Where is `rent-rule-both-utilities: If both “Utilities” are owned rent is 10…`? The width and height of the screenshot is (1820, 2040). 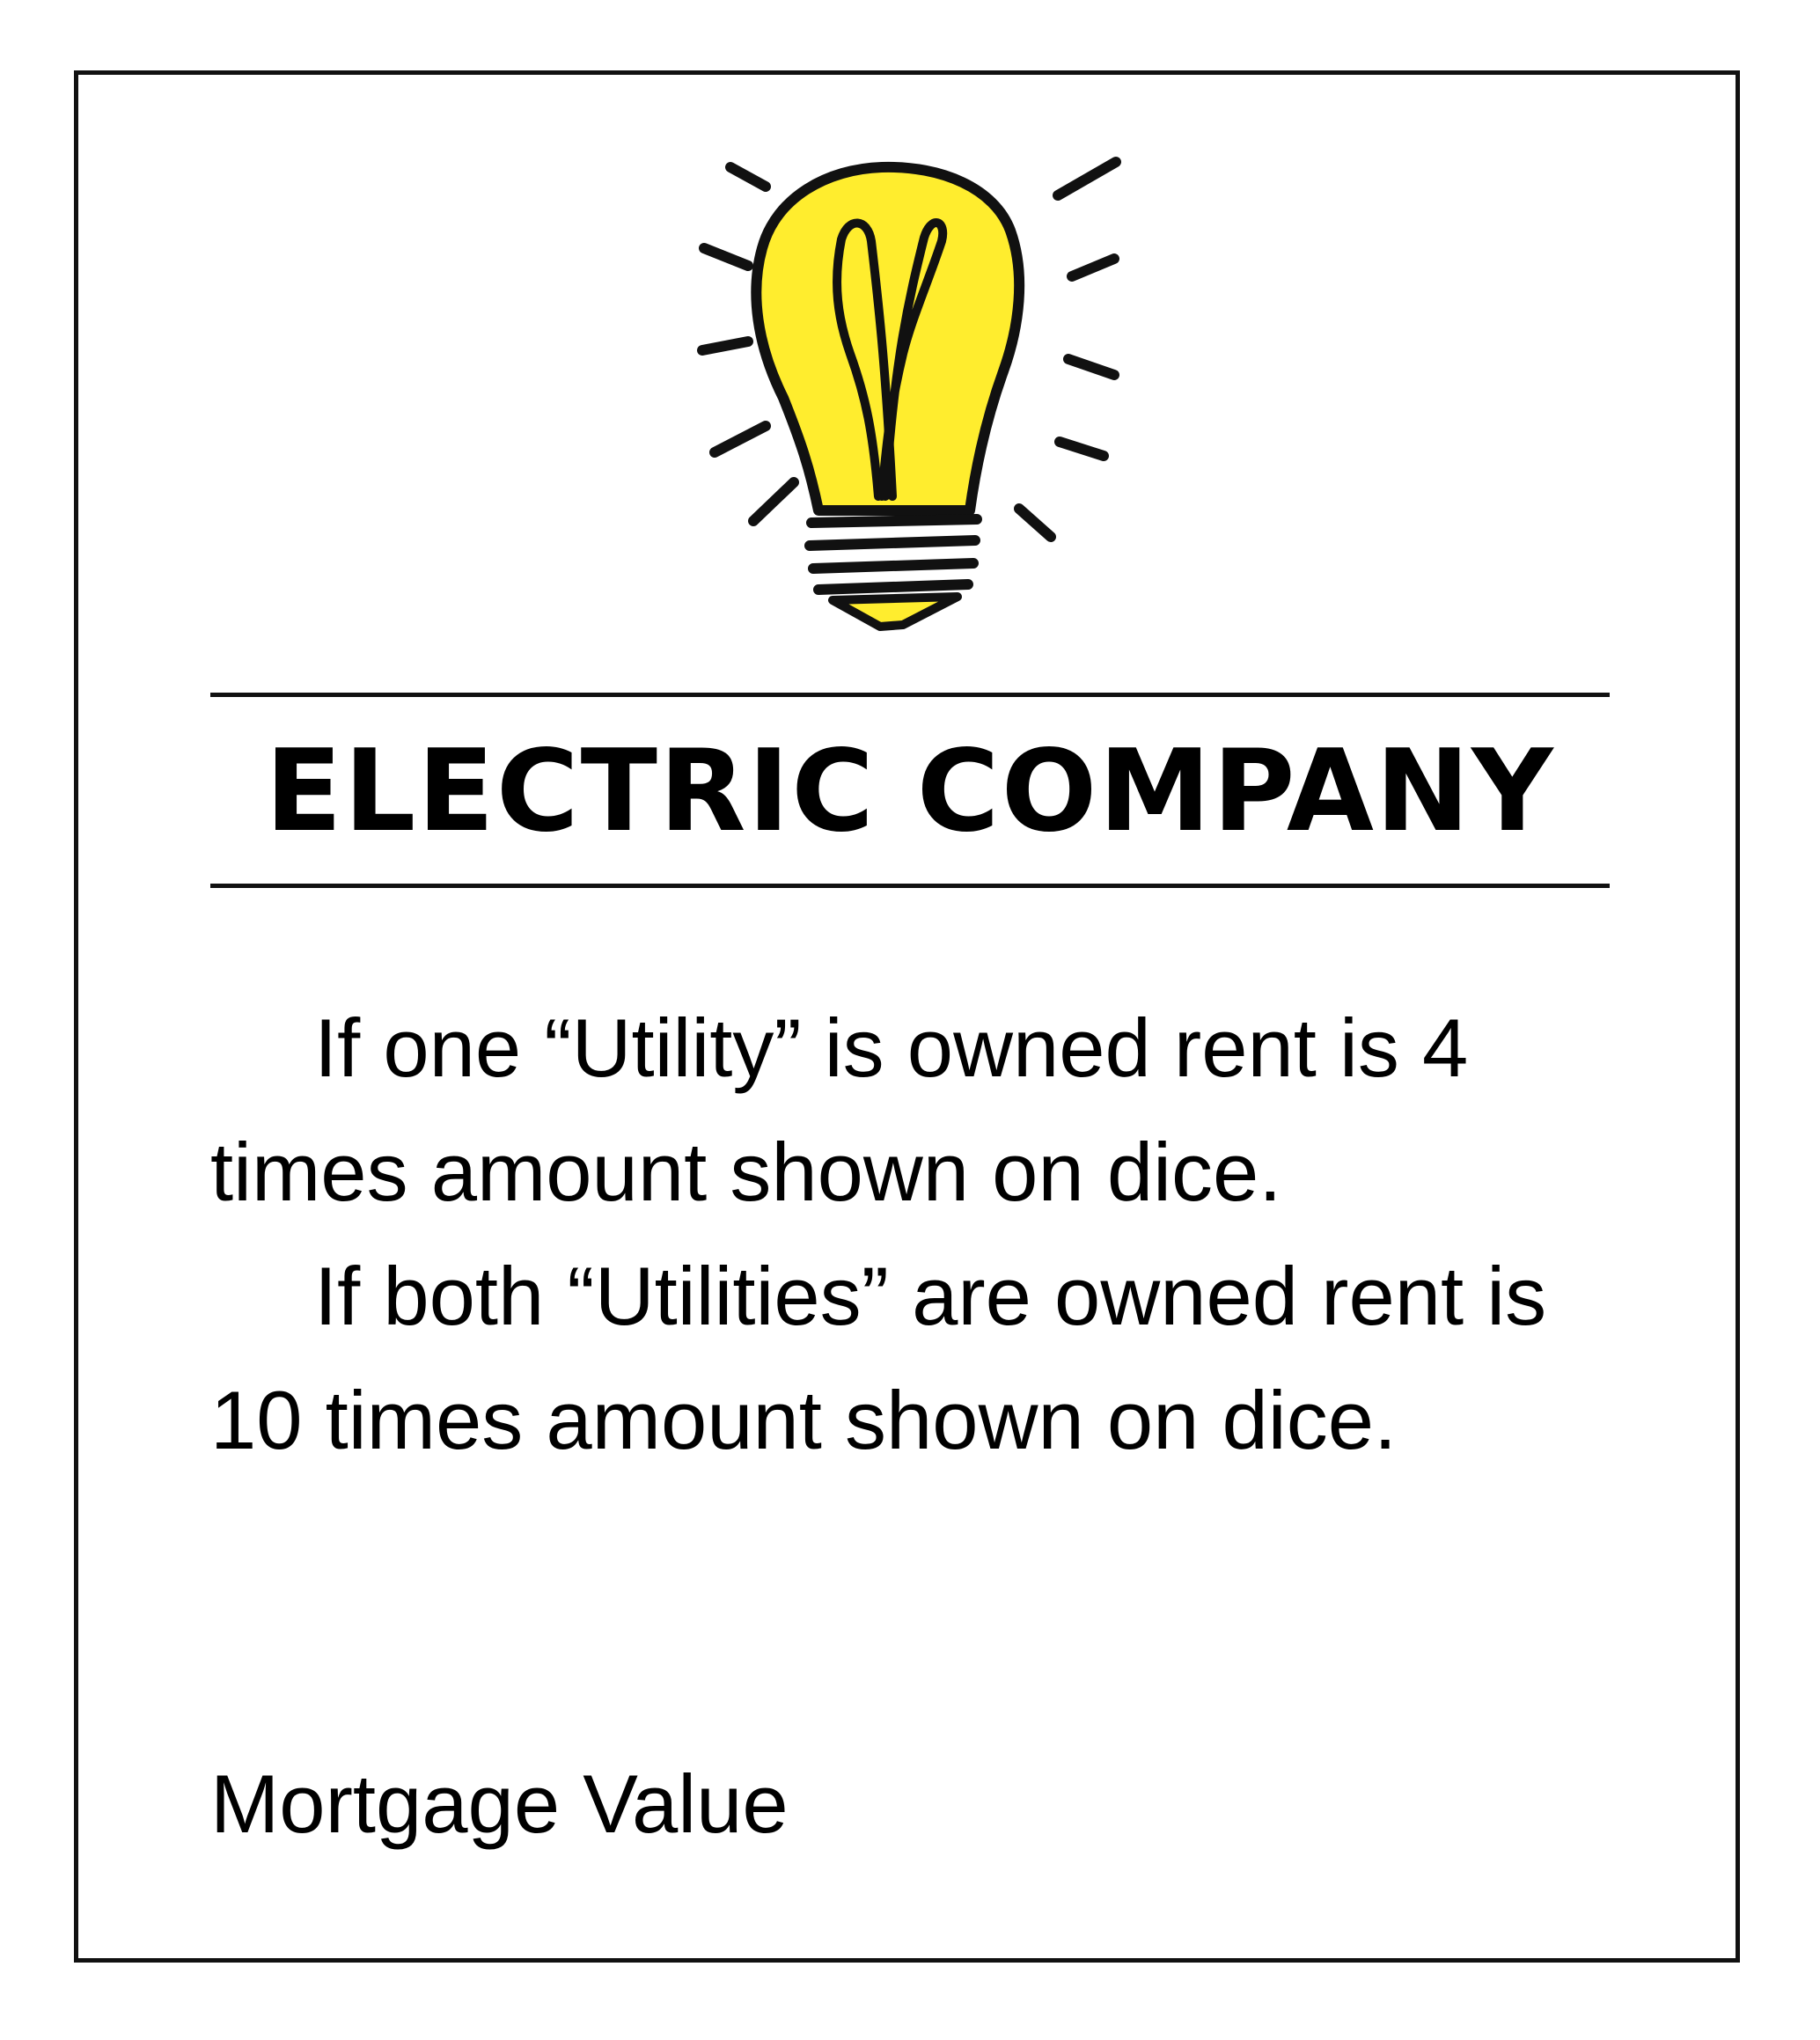
rent-rule-both-utilities: If both “Utilities” are owned rent is 10… is located at coordinates (878, 1358).